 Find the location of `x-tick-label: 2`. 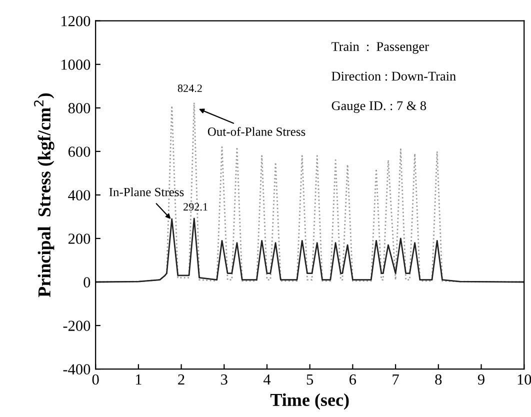

x-tick-label: 2 is located at coordinates (181, 379).